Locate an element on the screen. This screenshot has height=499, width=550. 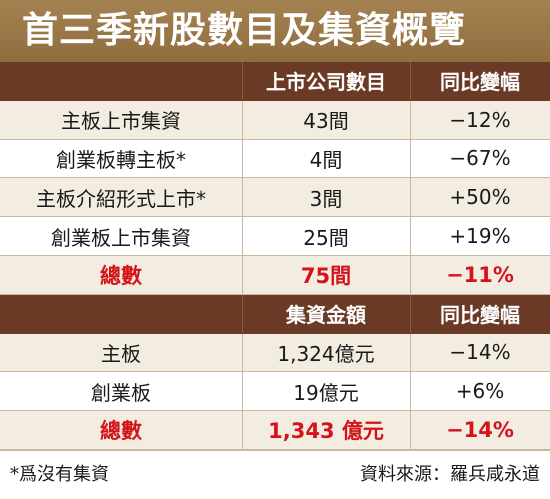
section1-header-change: 同比變幅 is located at coordinates (480, 82).